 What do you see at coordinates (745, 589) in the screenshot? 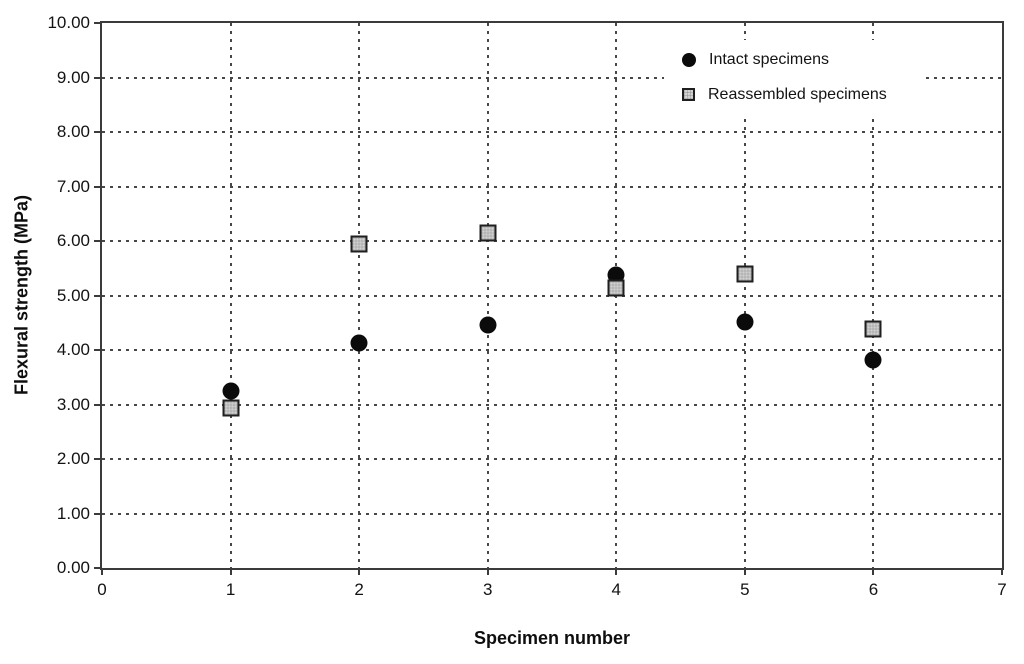
I see `x-tick-label: 5` at bounding box center [745, 589].